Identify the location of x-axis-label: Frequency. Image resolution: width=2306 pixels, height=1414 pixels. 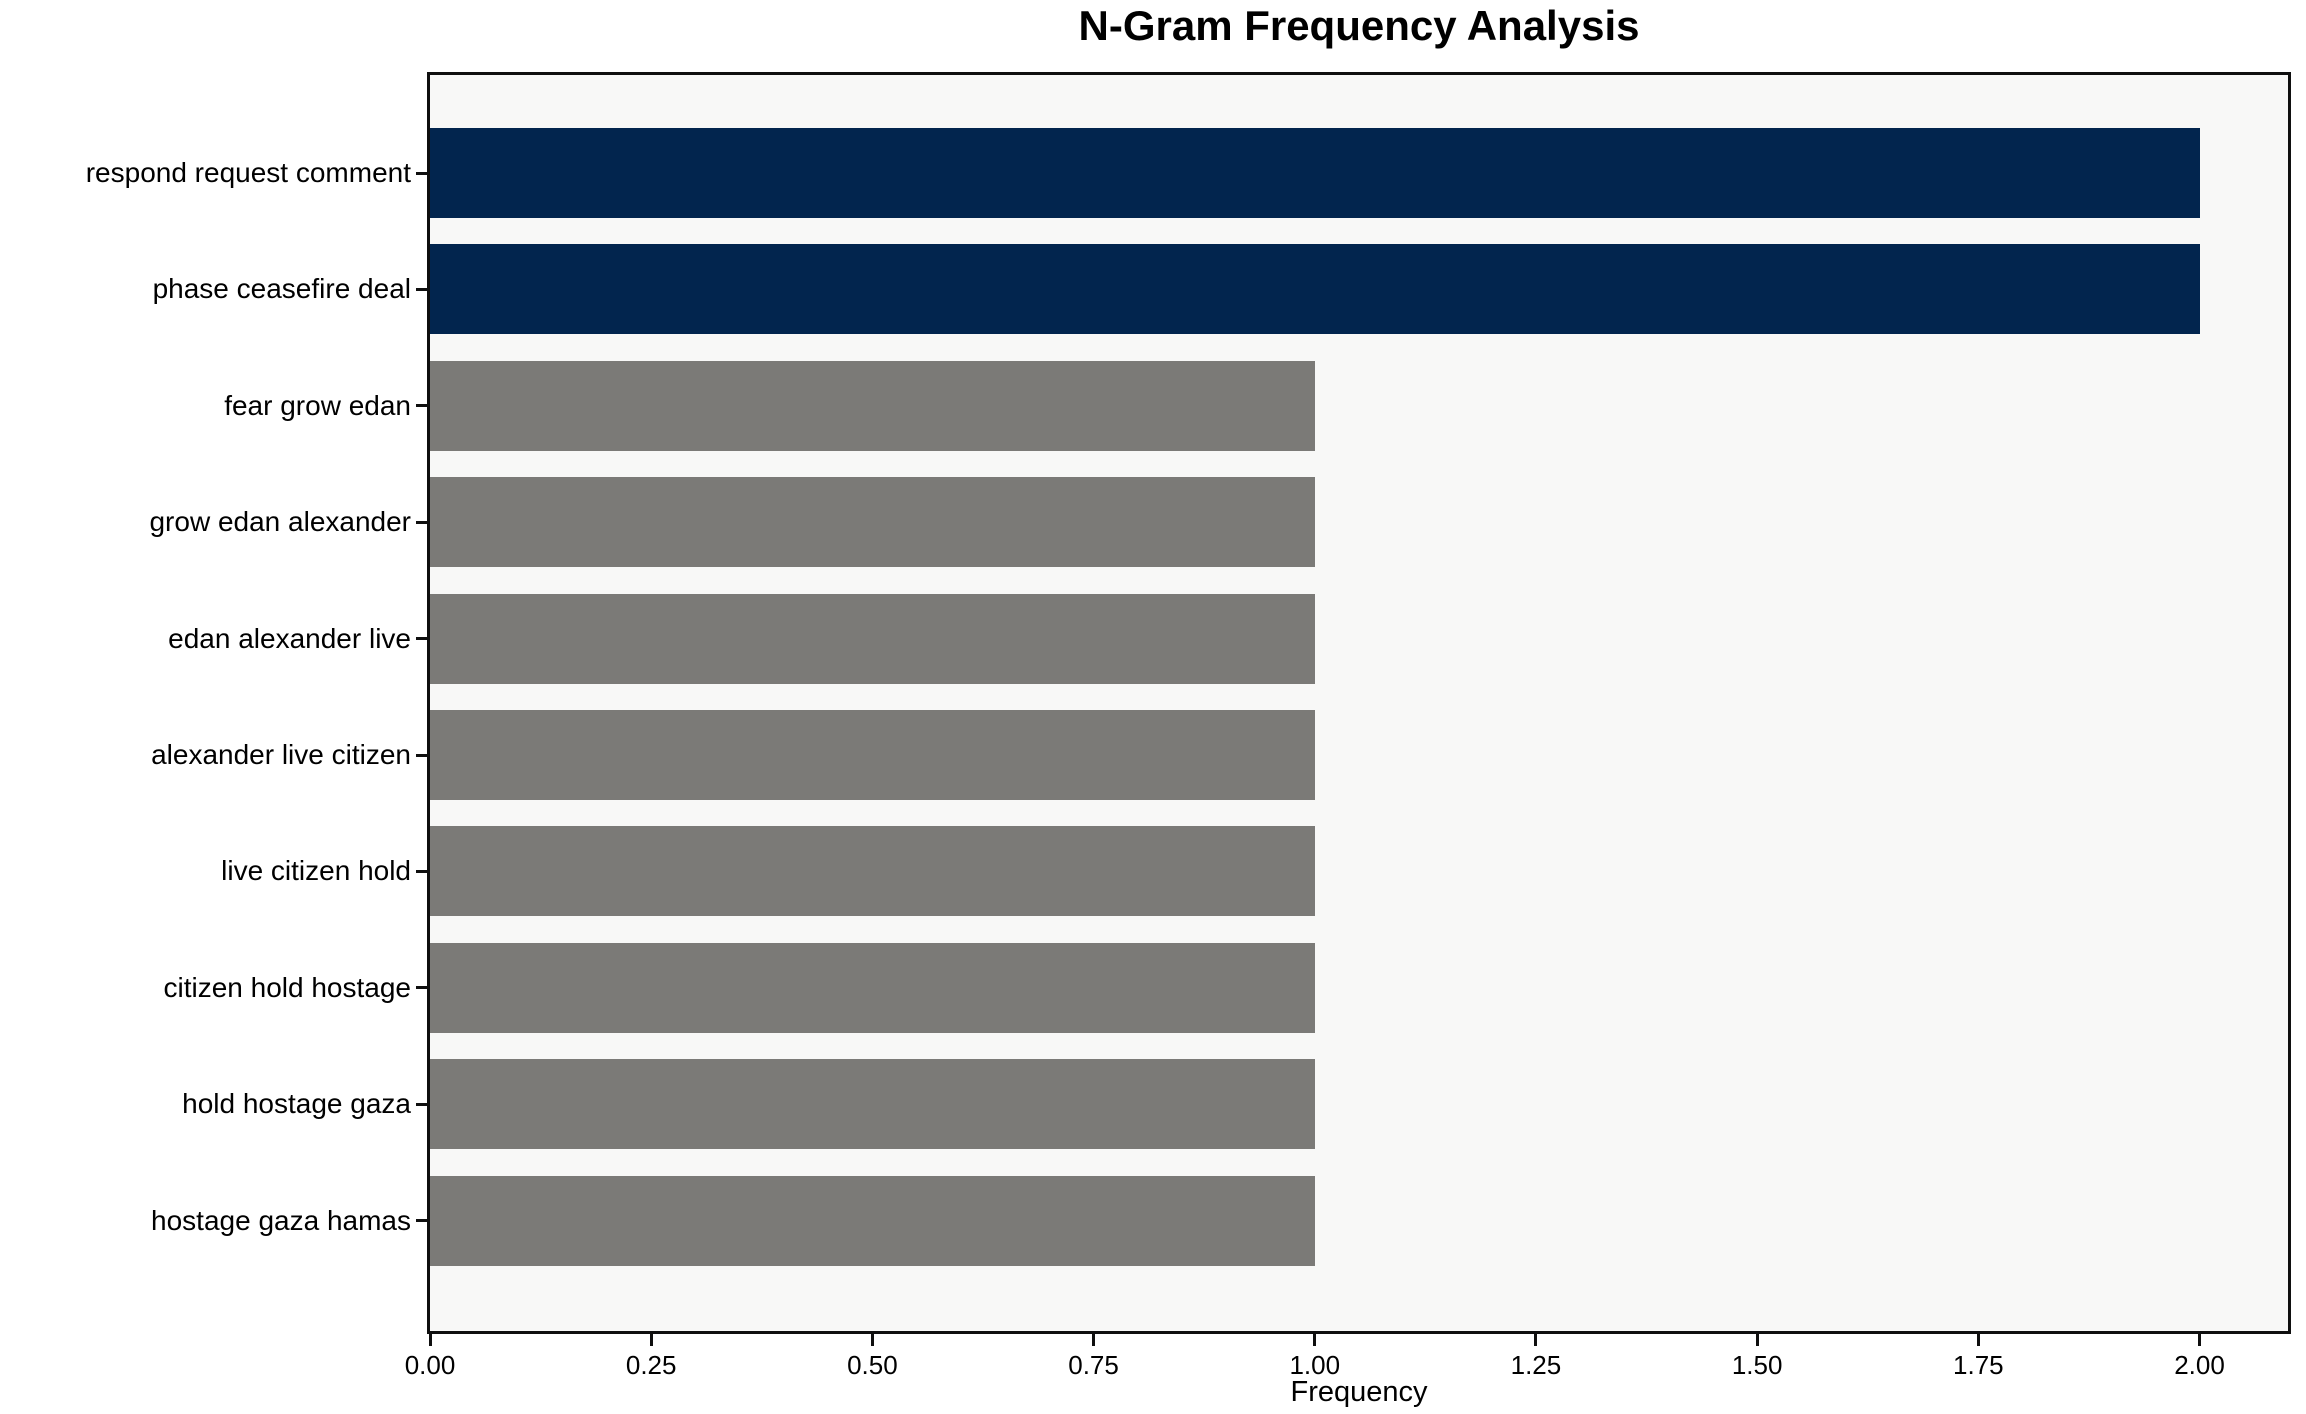
(1359, 1392).